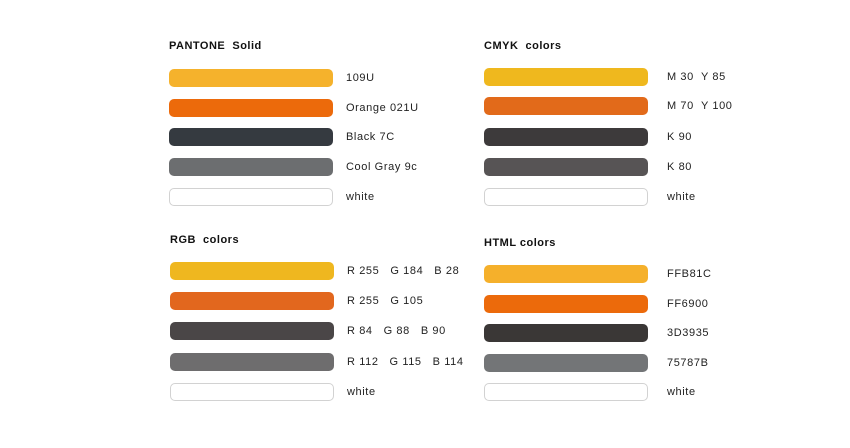 The image size is (850, 448). What do you see at coordinates (688, 304) in the screenshot?
I see `color-label: FF6900` at bounding box center [688, 304].